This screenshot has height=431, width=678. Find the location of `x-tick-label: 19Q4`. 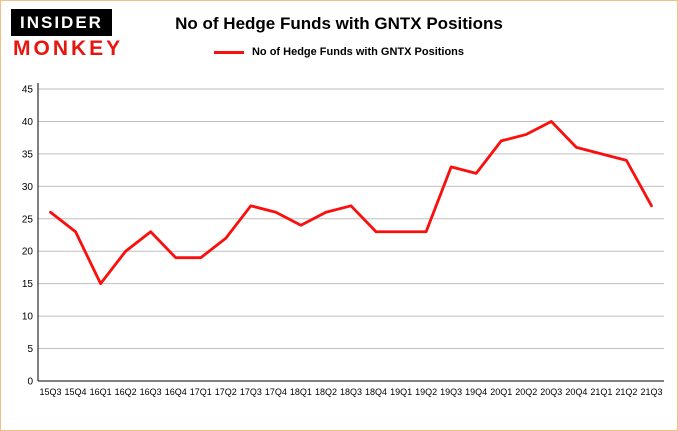

x-tick-label: 19Q4 is located at coordinates (476, 392).